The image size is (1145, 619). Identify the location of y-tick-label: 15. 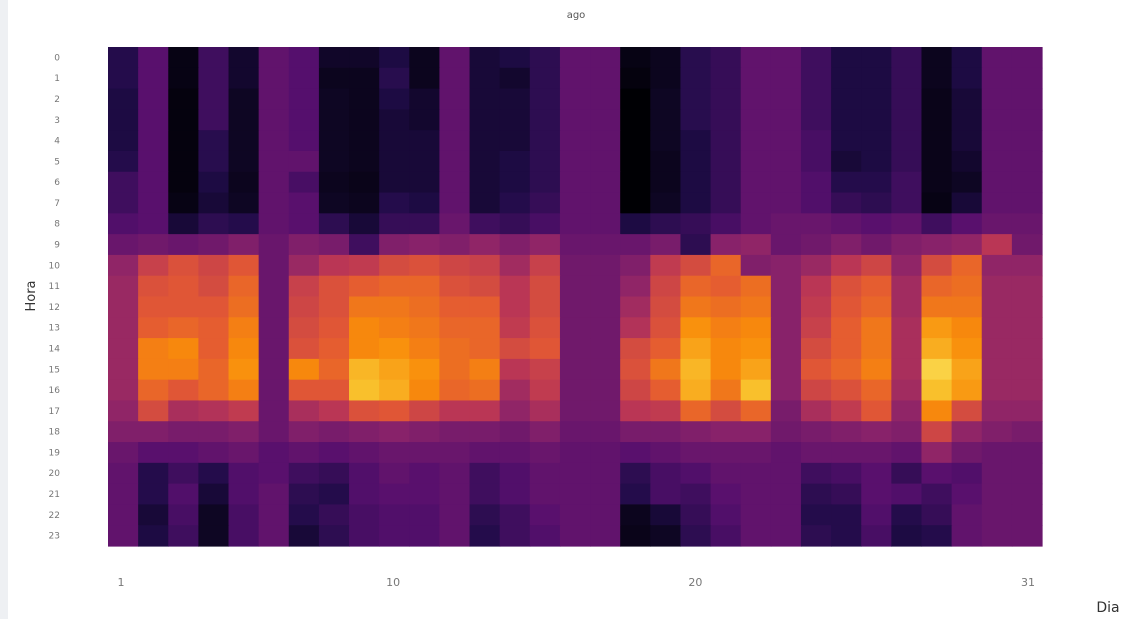
(54, 370).